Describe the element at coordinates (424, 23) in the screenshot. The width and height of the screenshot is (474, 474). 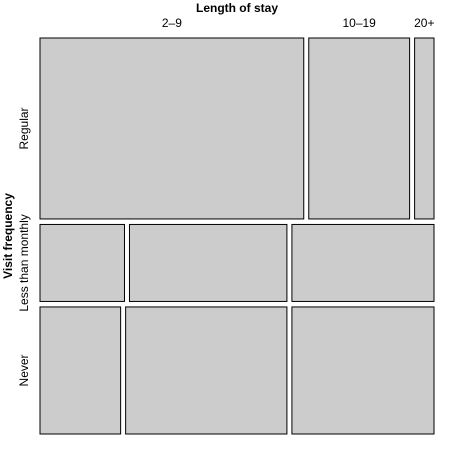
I see `column-label: 20+` at that location.